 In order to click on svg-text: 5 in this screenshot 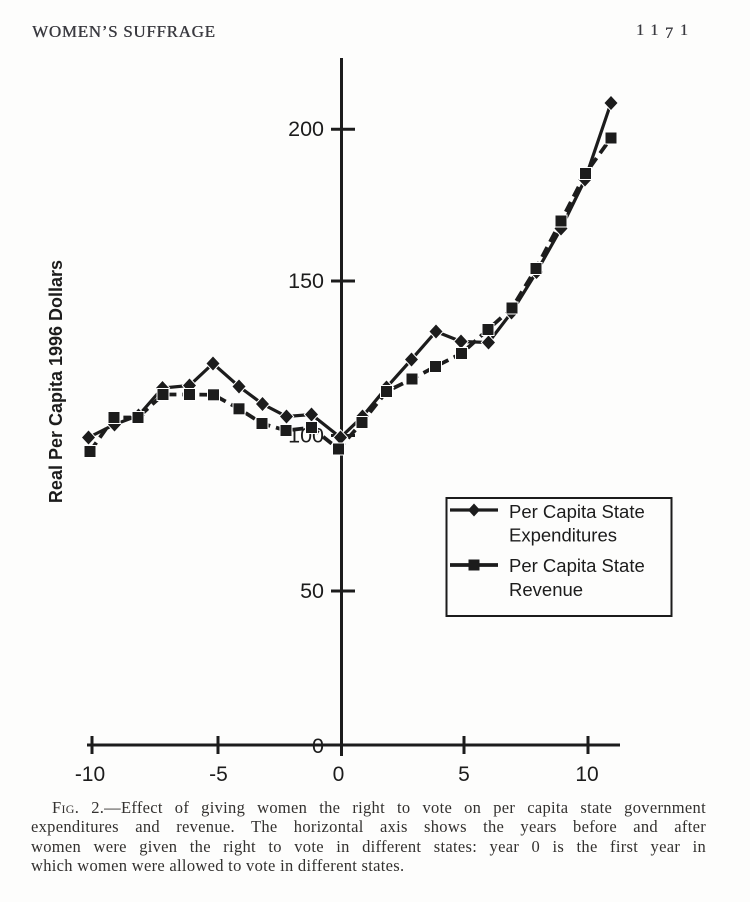, I will do `click(464, 774)`.